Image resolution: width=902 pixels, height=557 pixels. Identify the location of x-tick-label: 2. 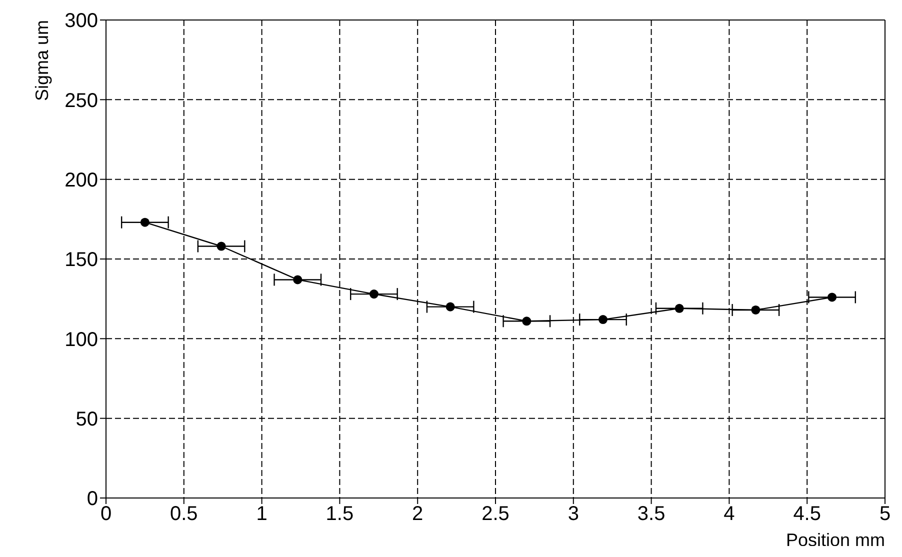
(418, 514).